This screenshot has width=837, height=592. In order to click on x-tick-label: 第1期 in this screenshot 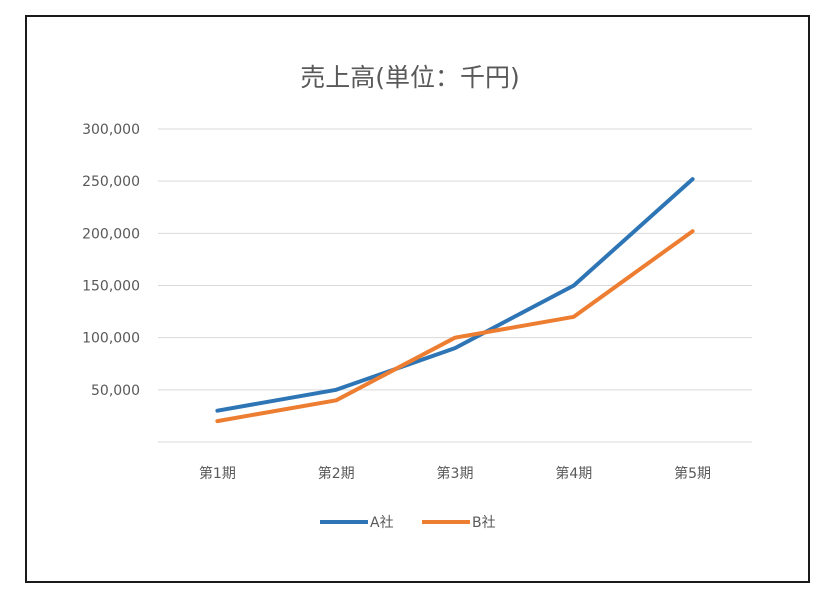, I will do `click(217, 473)`.